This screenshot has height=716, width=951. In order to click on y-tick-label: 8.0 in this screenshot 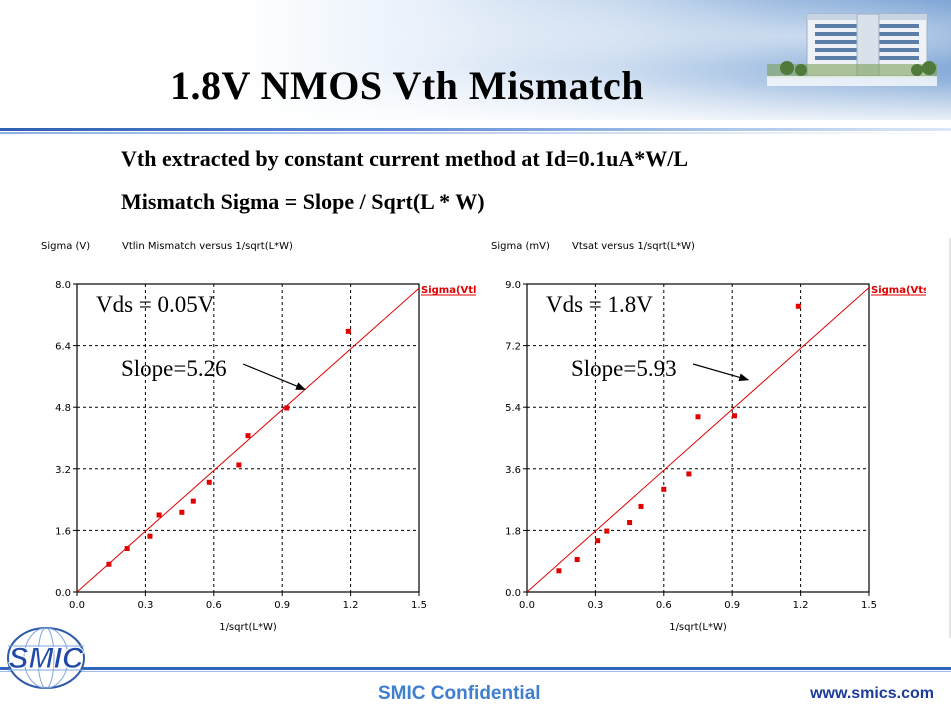, I will do `click(63, 285)`.